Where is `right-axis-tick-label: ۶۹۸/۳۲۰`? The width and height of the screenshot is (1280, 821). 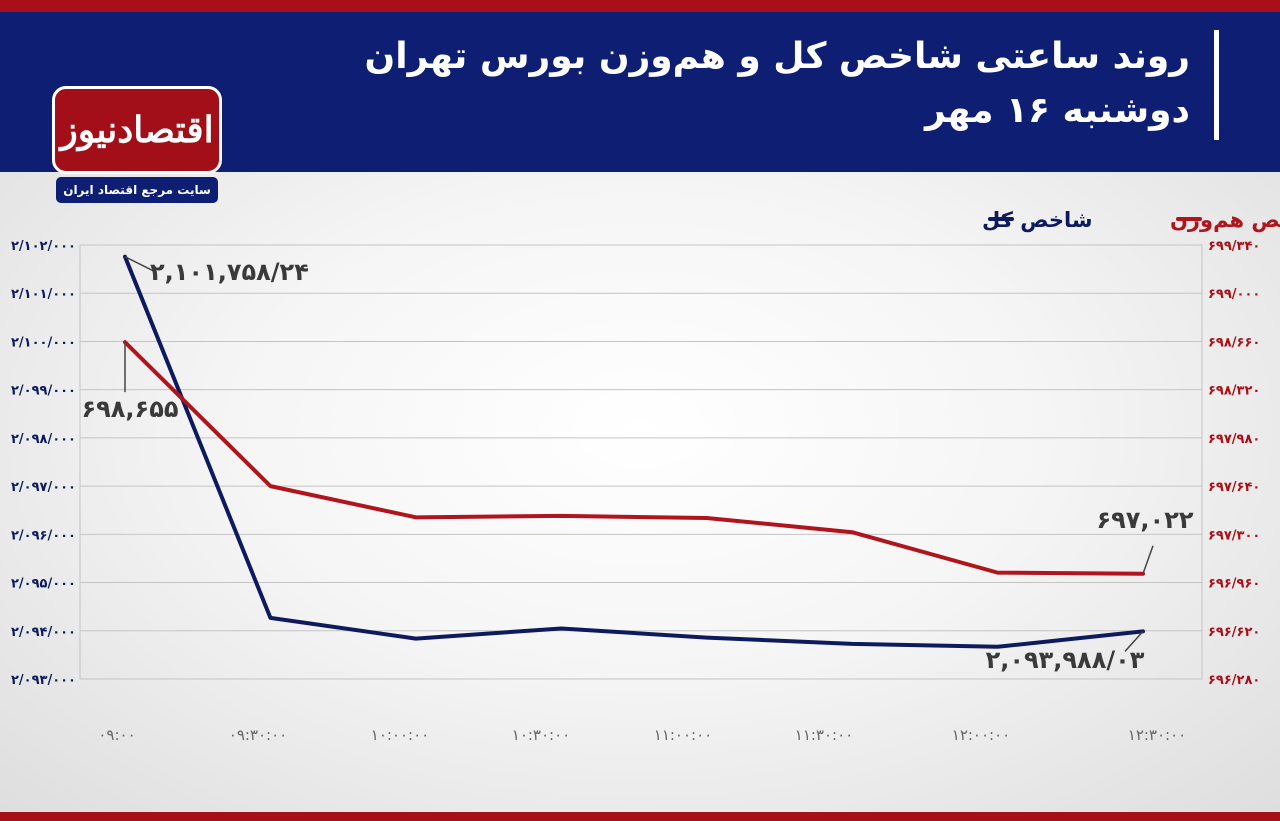
right-axis-tick-label: ۶۹۸/۳۲۰ is located at coordinates (1234, 391).